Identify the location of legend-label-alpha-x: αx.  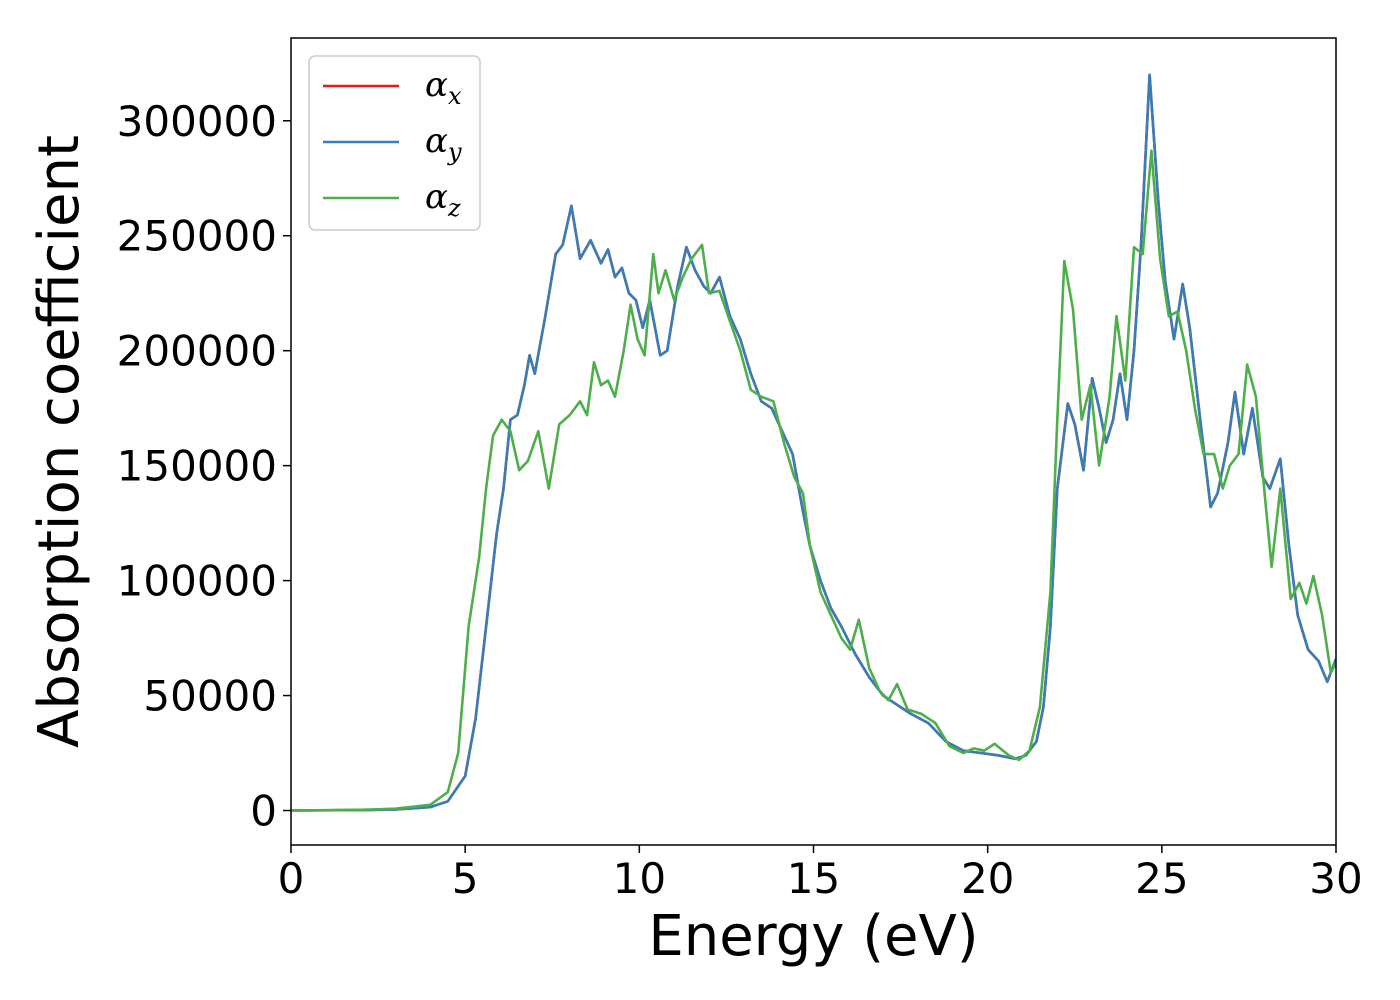
(443, 87).